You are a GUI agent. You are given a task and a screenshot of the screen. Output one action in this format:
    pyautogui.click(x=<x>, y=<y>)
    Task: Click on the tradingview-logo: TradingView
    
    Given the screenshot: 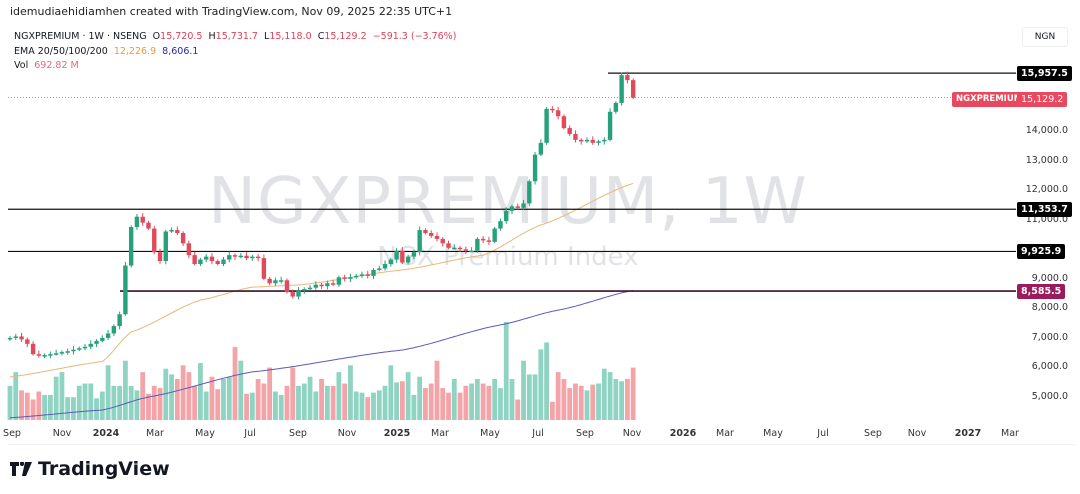 What is the action you would take?
    pyautogui.click(x=90, y=469)
    